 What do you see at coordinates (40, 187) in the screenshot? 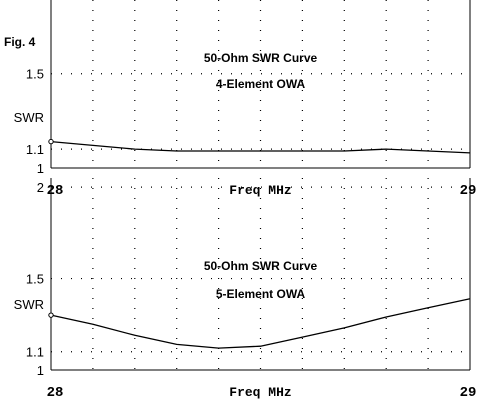
I see `y-tick-label: 2` at bounding box center [40, 187].